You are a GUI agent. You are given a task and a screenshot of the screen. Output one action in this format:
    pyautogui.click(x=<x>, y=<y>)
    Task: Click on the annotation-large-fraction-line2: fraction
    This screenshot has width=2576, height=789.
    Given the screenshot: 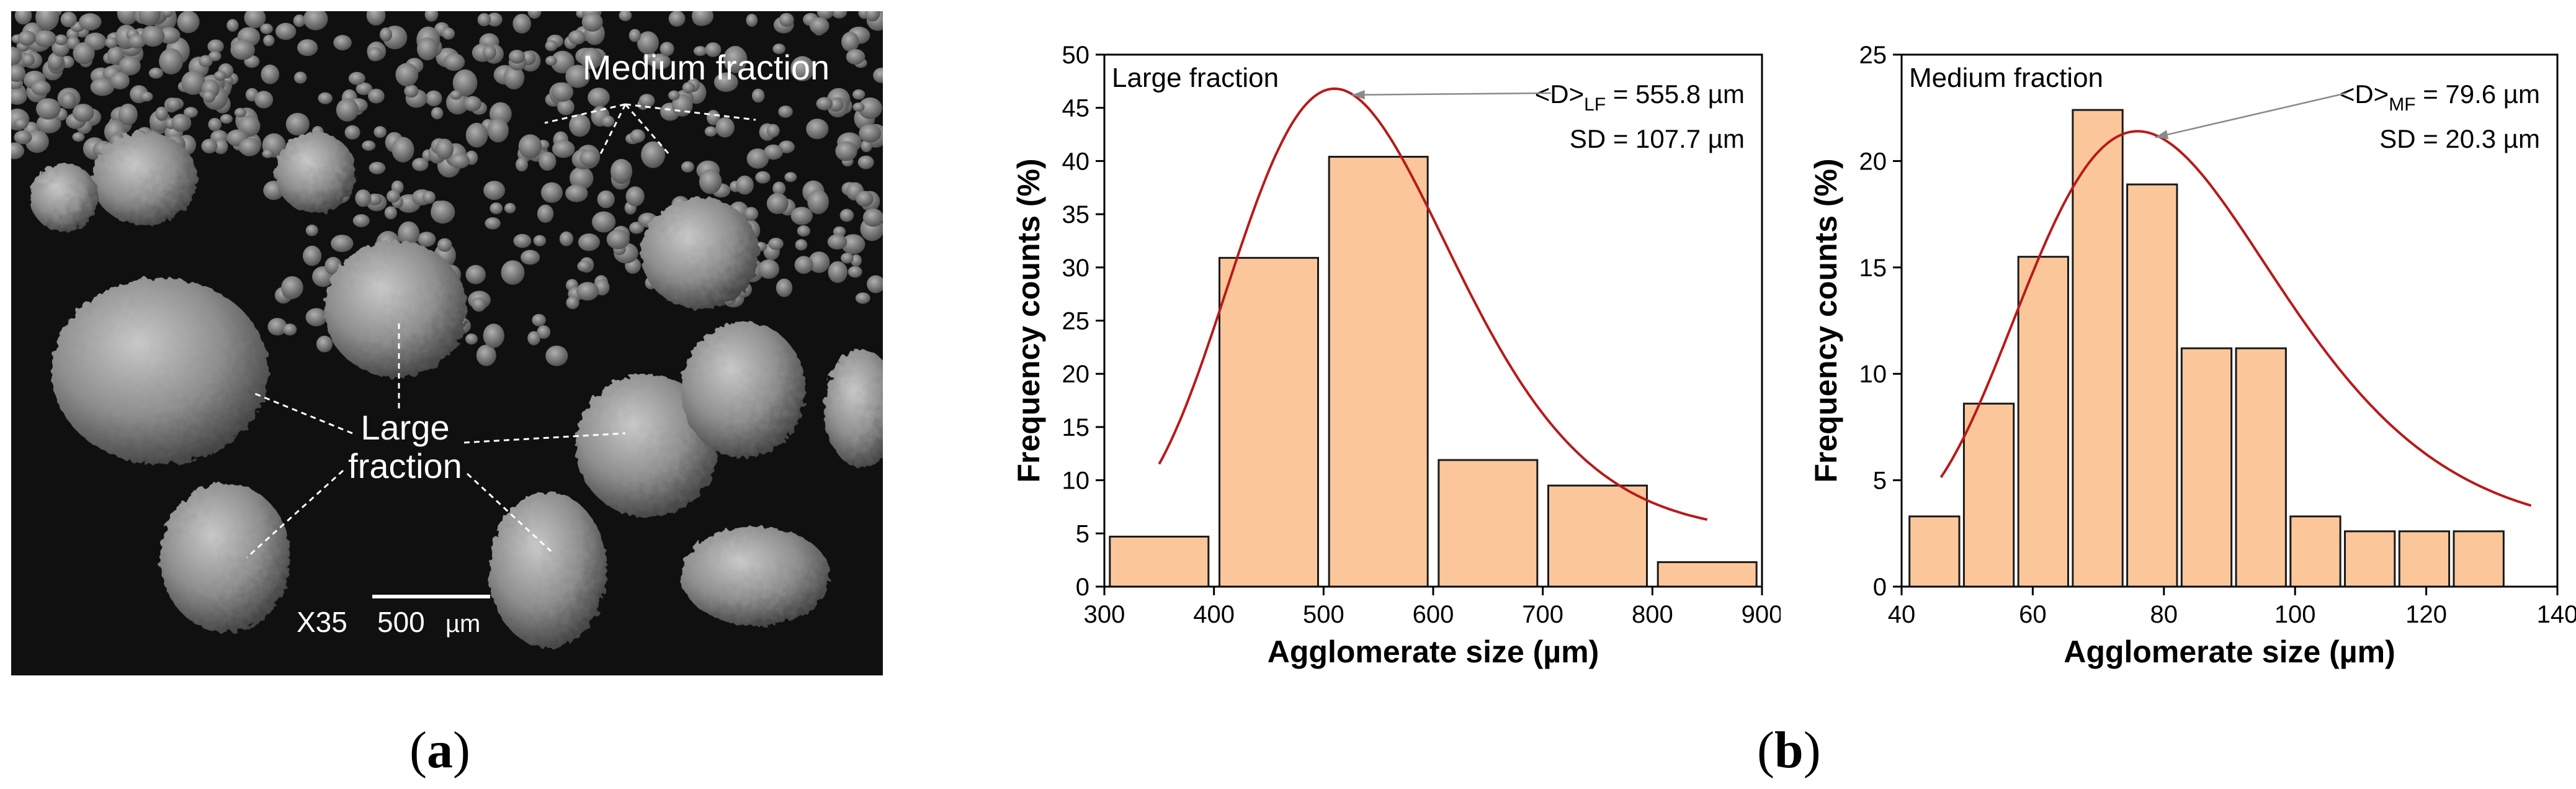 What is the action you would take?
    pyautogui.click(x=405, y=465)
    